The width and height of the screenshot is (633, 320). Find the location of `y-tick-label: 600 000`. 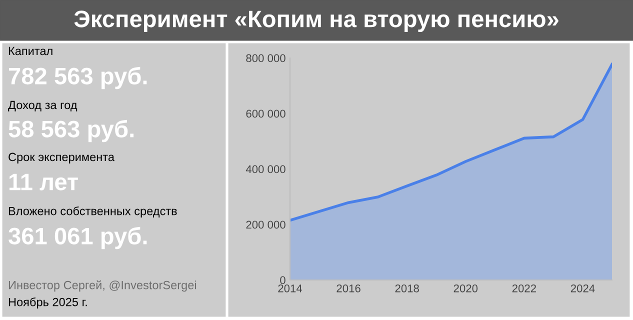

y-tick-label: 600 000 is located at coordinates (266, 114).